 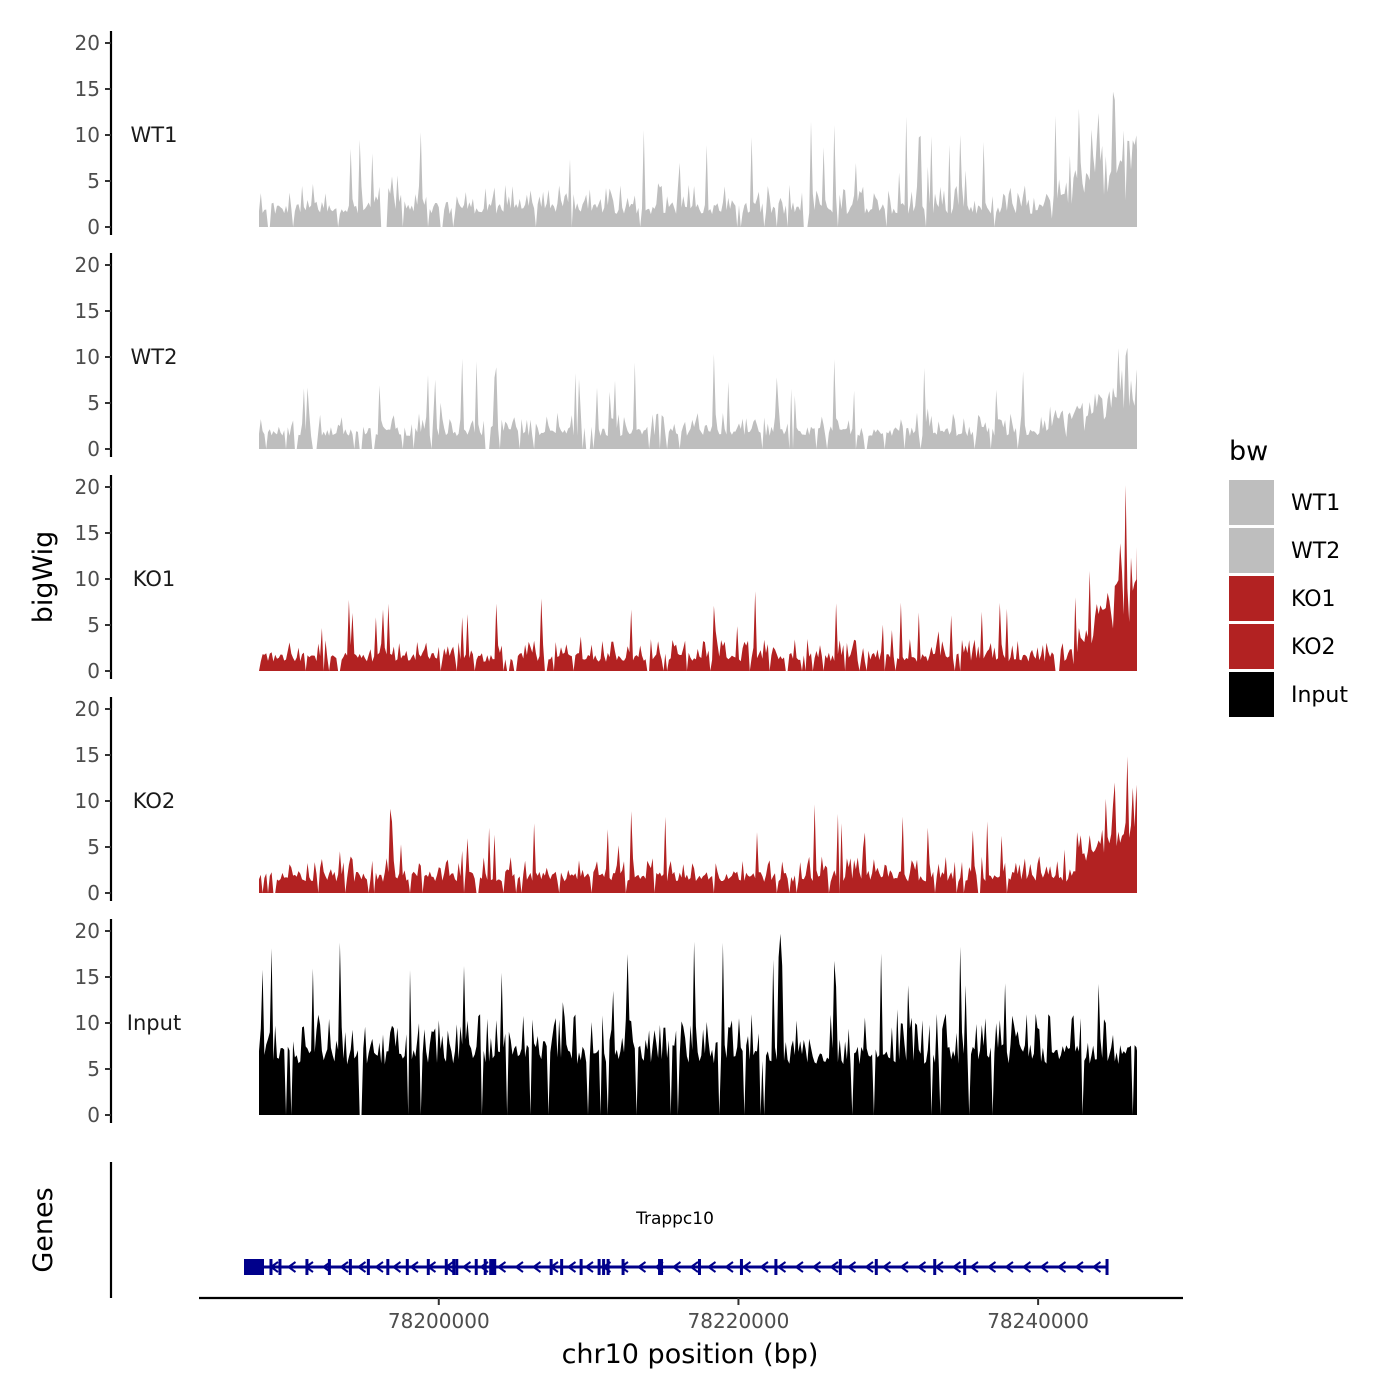 What do you see at coordinates (698, 578) in the screenshot?
I see `signal-area-ko1` at bounding box center [698, 578].